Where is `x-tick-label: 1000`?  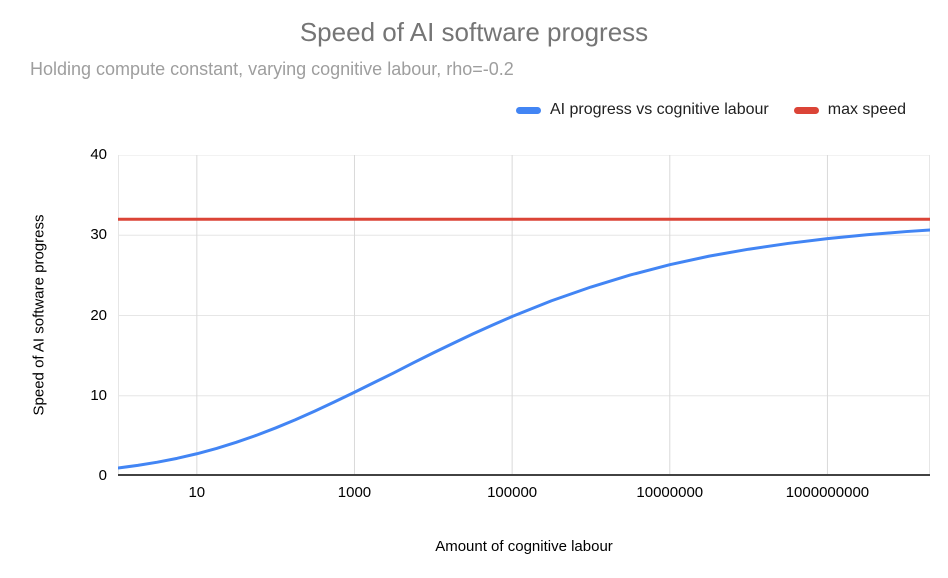 x-tick-label: 1000 is located at coordinates (354, 492).